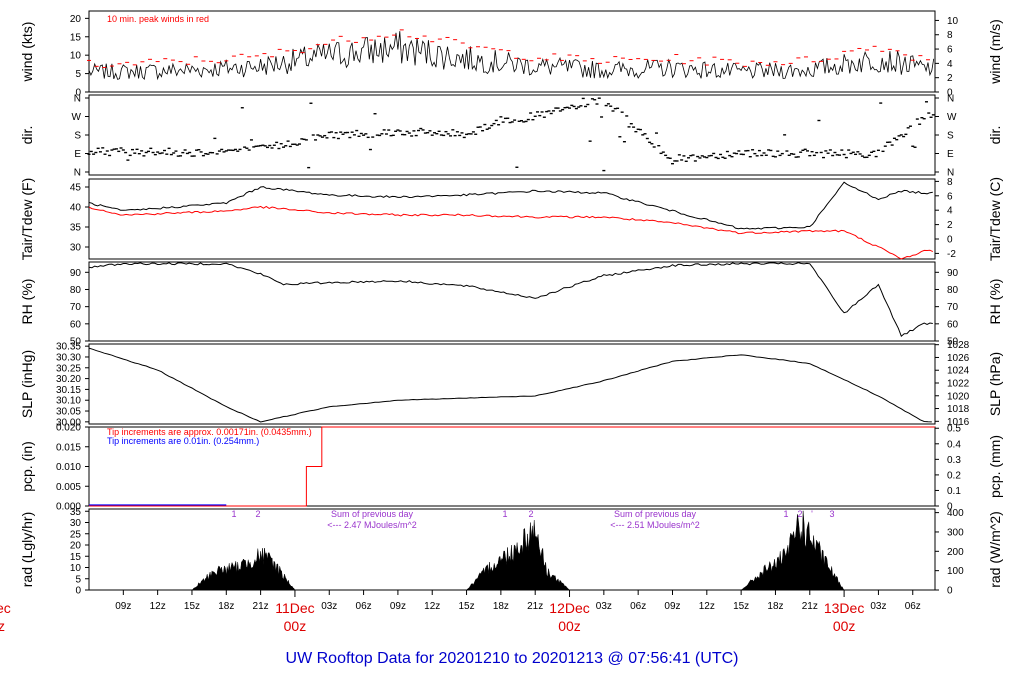  Describe the element at coordinates (5, 608) in the screenshot. I see `x-day-label-cut: ec` at that location.